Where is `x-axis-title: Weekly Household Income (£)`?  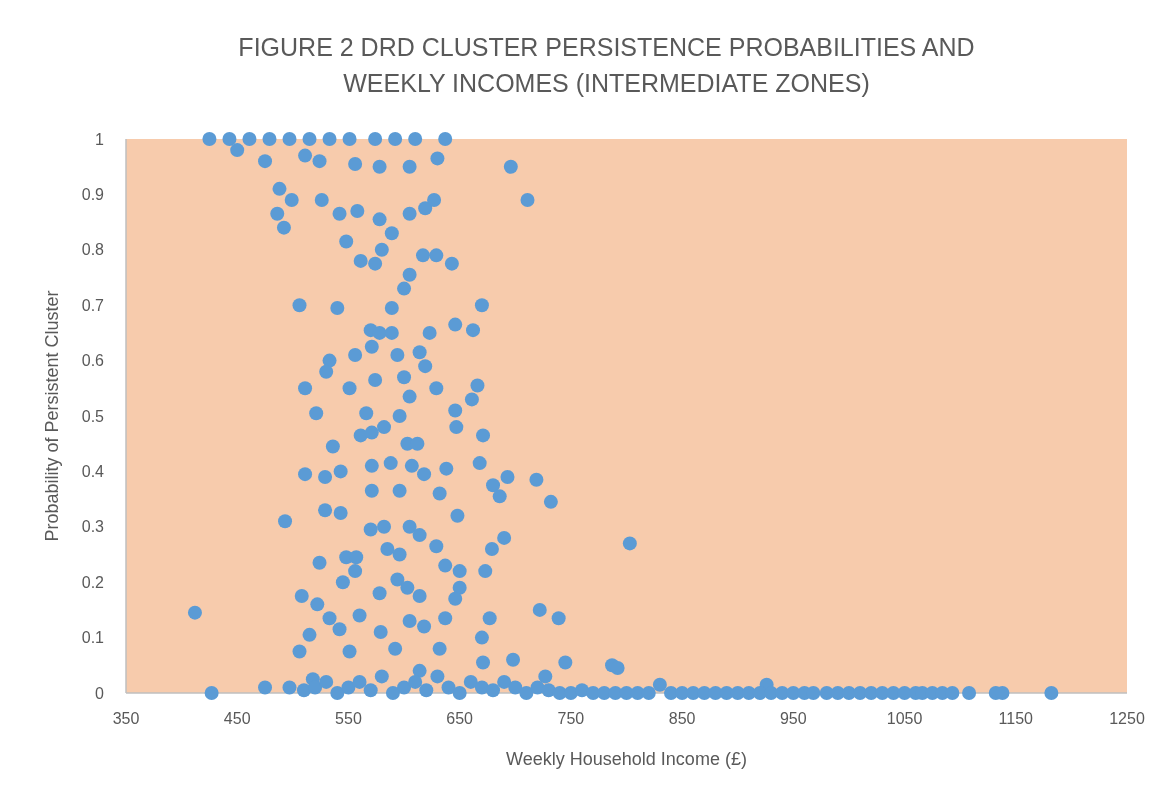 x-axis-title: Weekly Household Income (£) is located at coordinates (626, 759).